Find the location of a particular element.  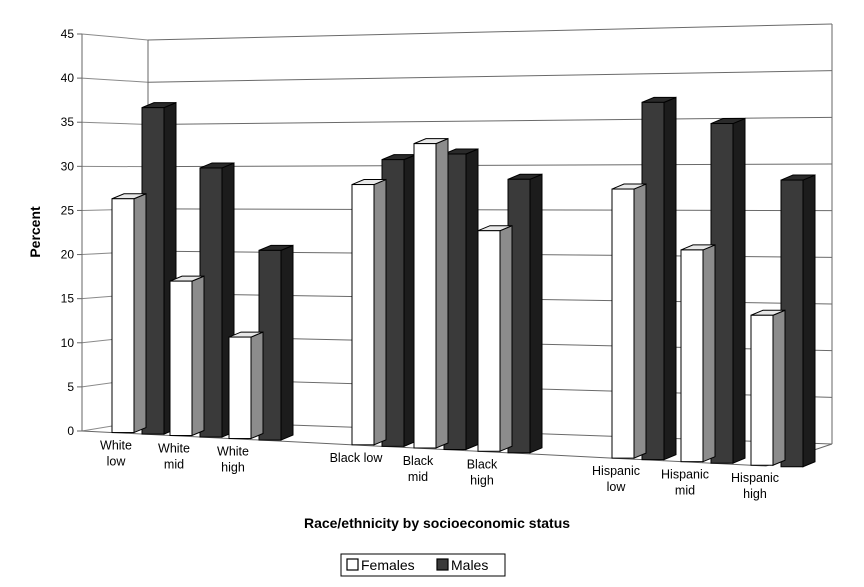

y-tick-label: 25 is located at coordinates (68, 210).